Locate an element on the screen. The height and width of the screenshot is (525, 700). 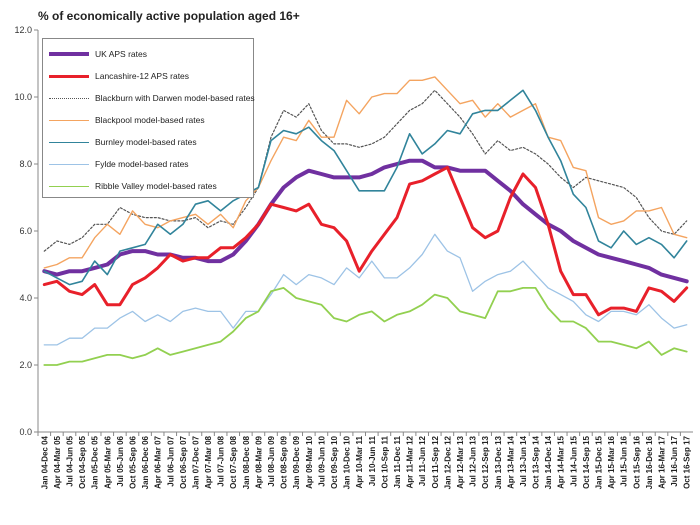
legend-item: Ribble Valley model-based rates is located at coordinates (149, 186).